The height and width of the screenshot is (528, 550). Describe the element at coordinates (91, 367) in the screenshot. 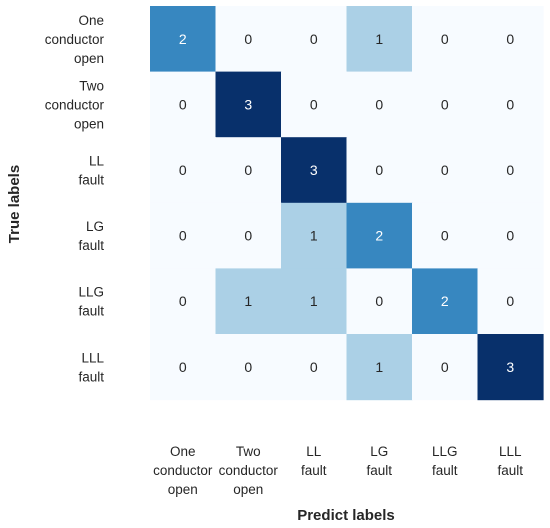

I see `y-tick-label: LLL fault` at that location.